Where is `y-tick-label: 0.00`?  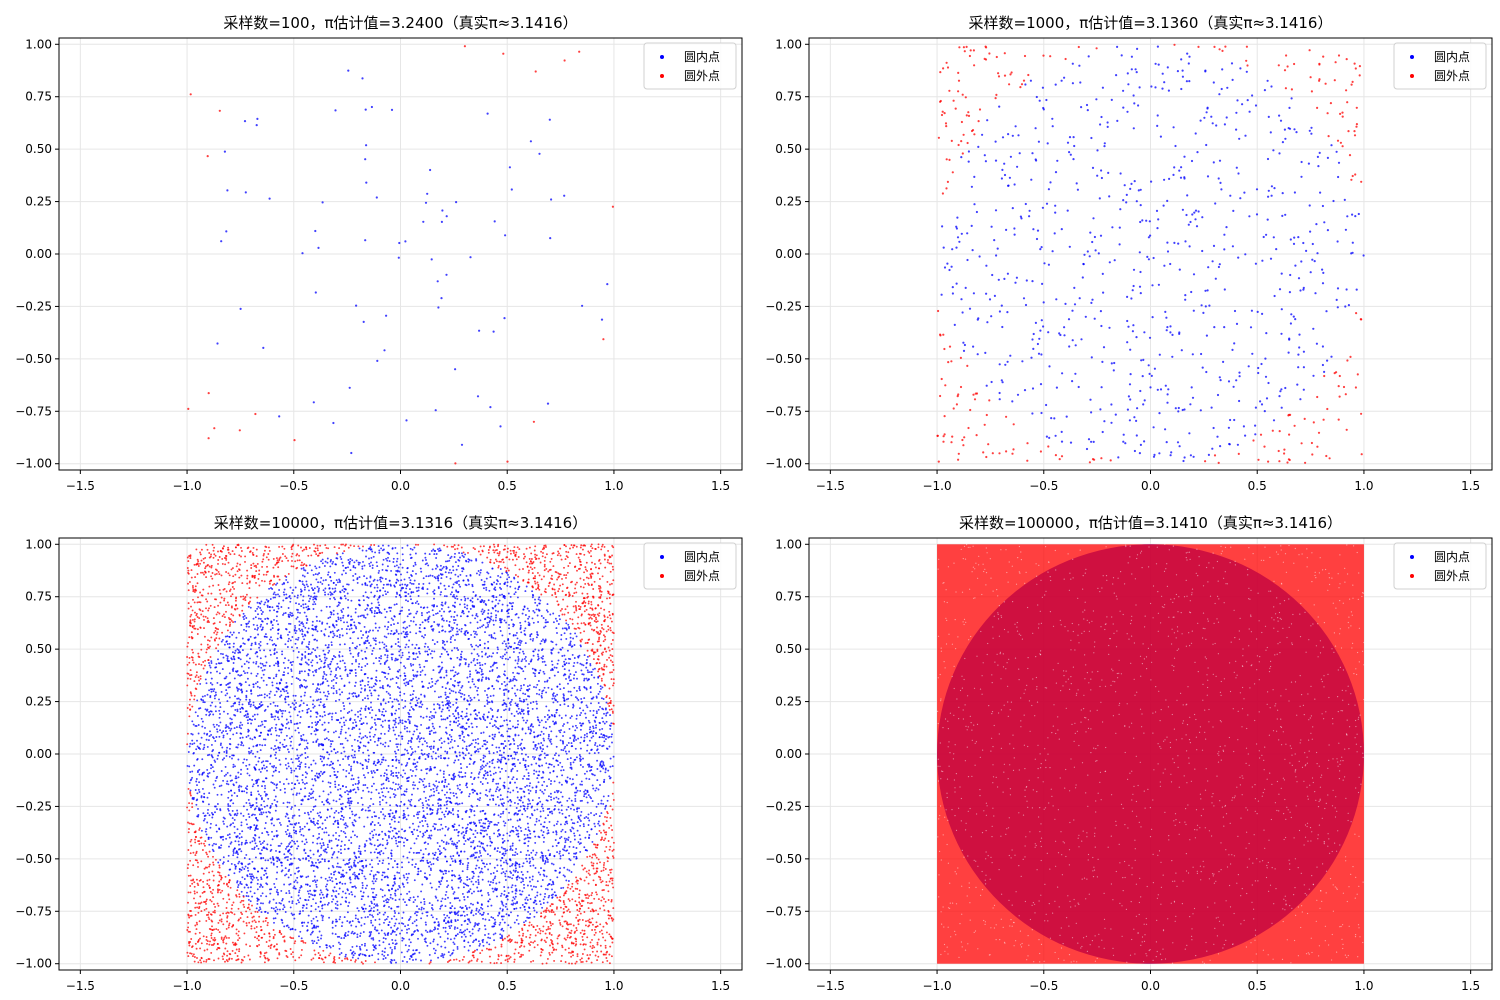 y-tick-label: 0.00 is located at coordinates (788, 254).